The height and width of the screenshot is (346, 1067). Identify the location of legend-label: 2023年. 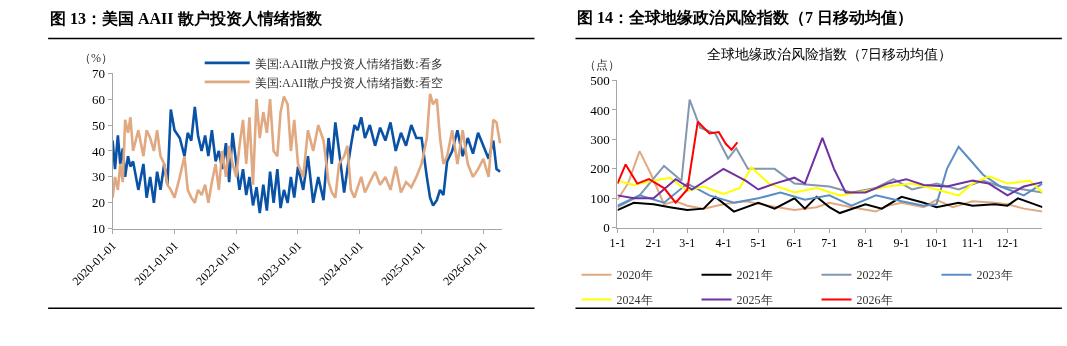
(994, 275).